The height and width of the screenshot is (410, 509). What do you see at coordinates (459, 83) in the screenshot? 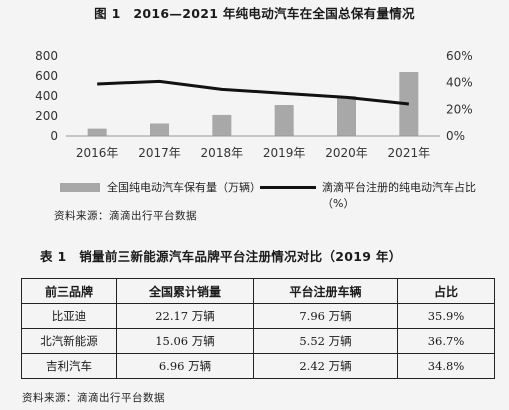
I see `y-right-tick-label: 40%` at bounding box center [459, 83].